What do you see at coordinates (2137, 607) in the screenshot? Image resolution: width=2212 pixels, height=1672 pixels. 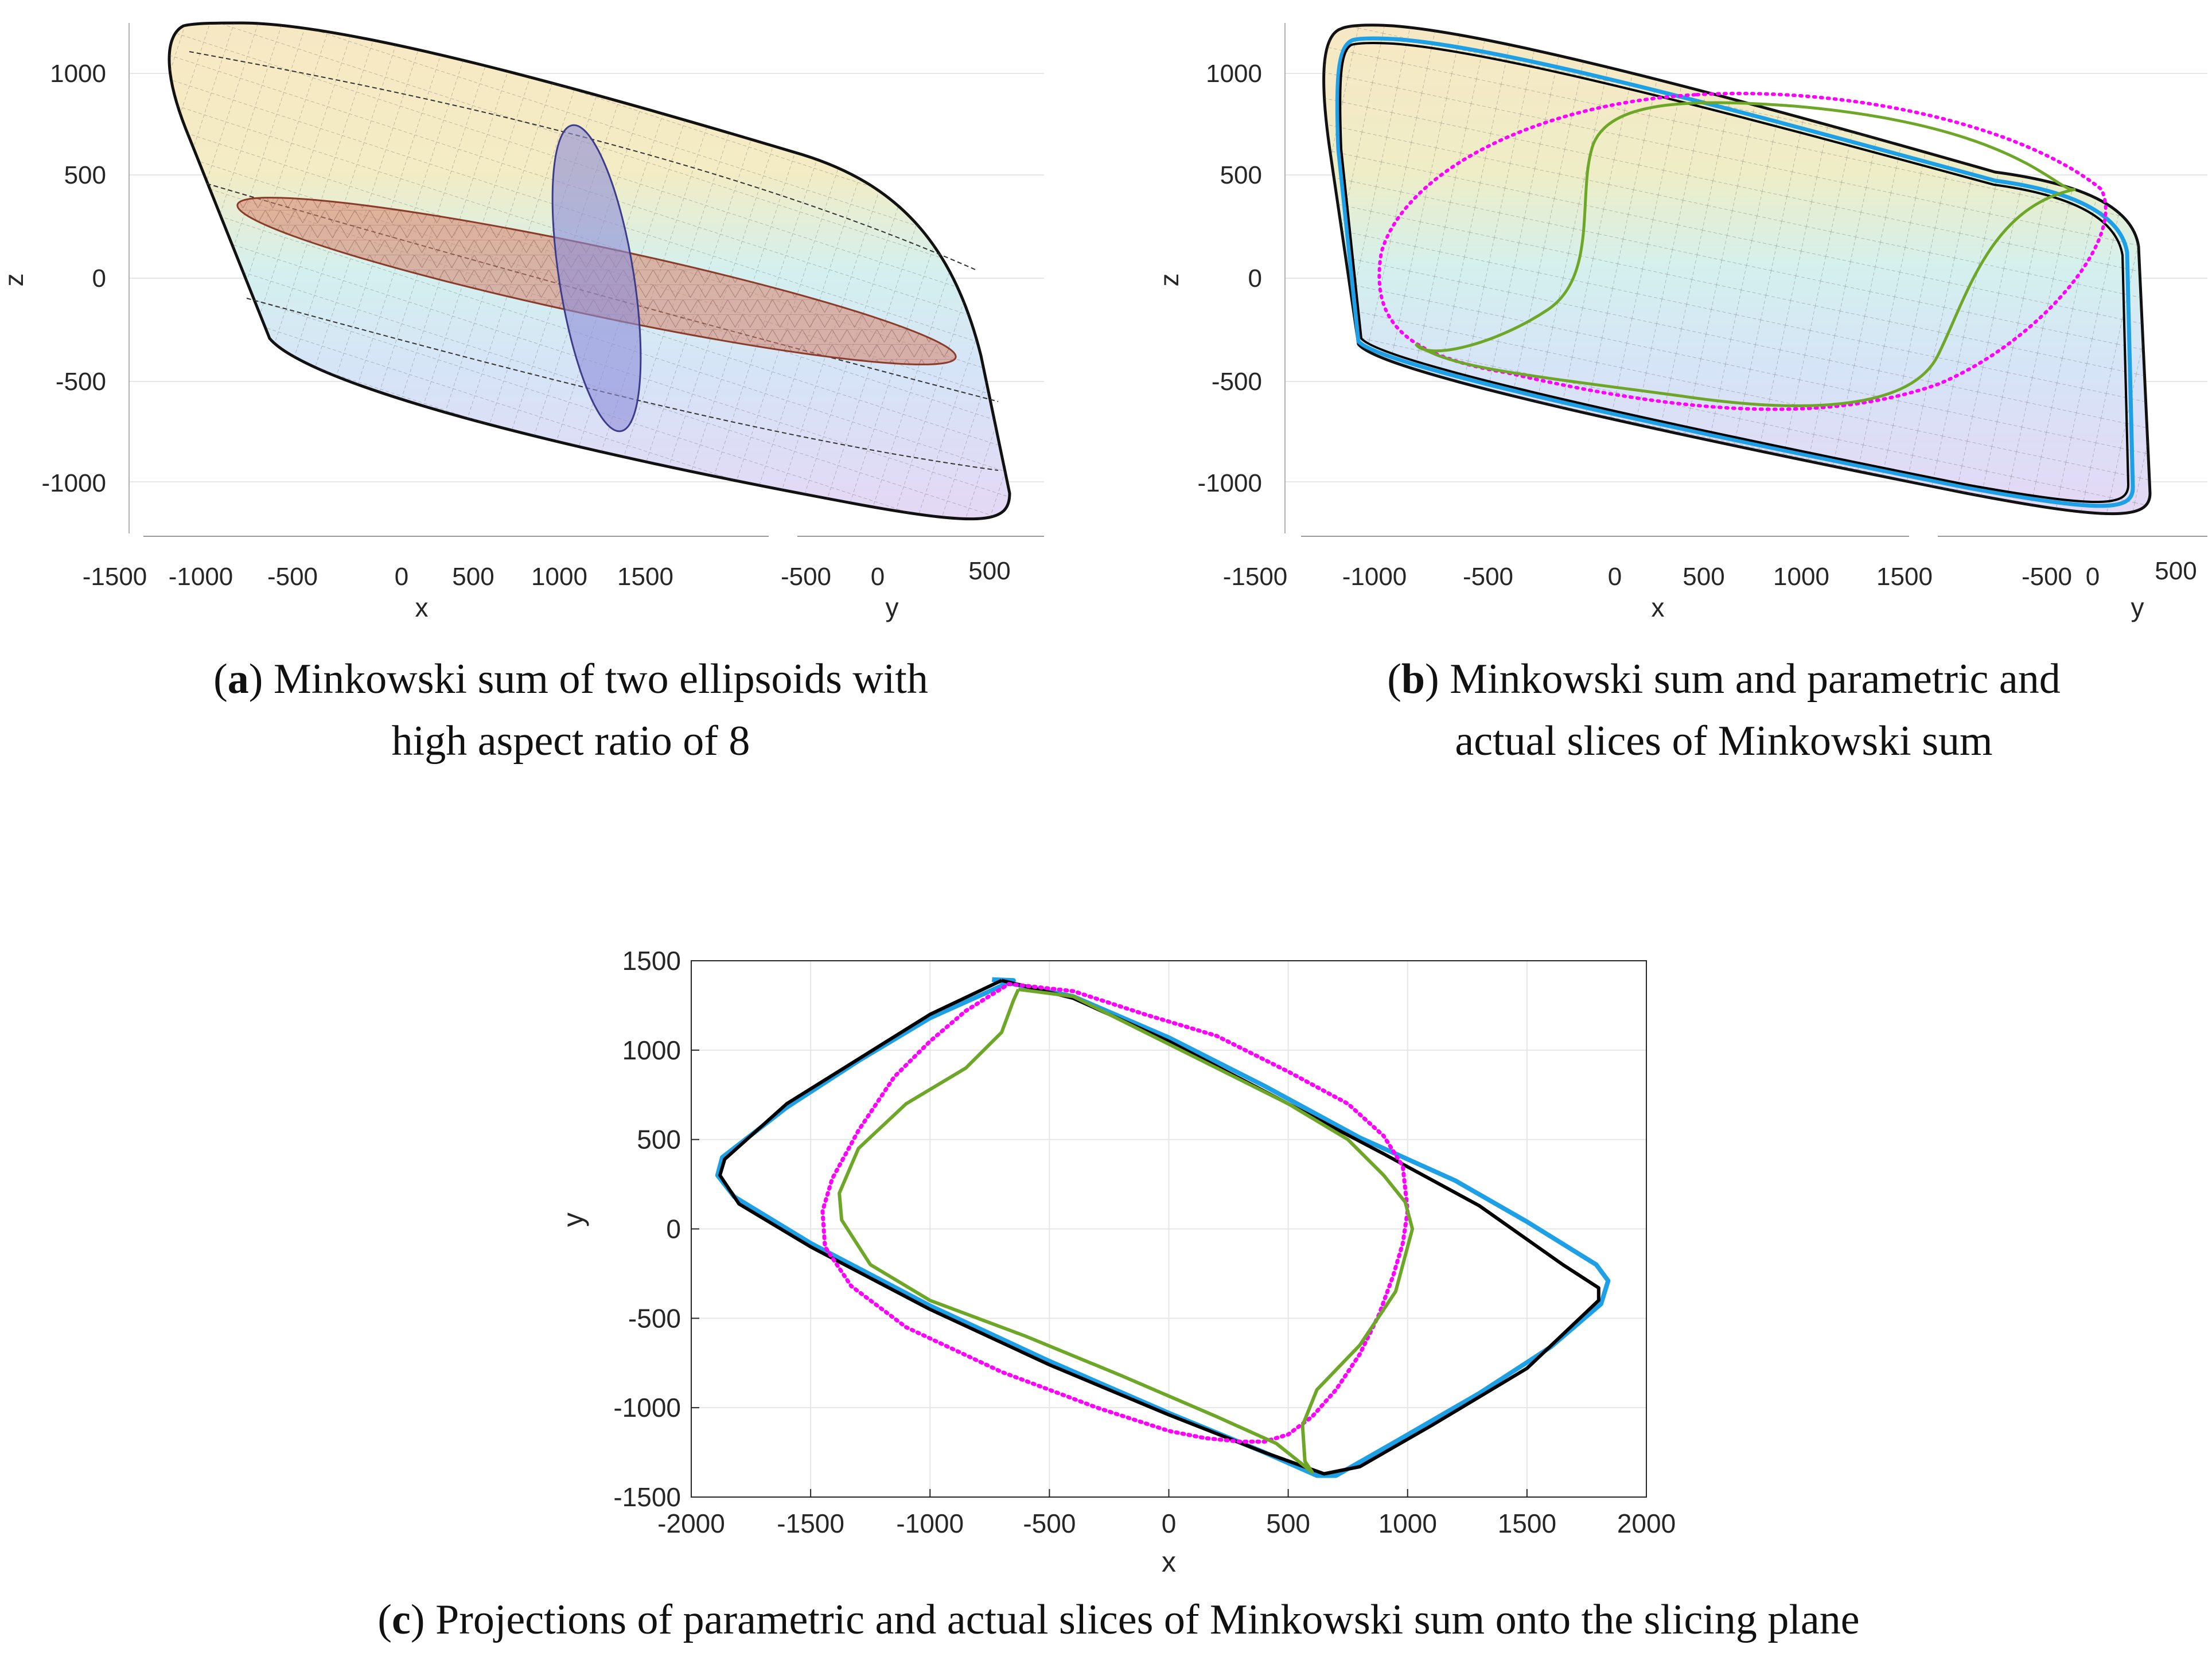 I see `y-axis-label-b: y` at bounding box center [2137, 607].